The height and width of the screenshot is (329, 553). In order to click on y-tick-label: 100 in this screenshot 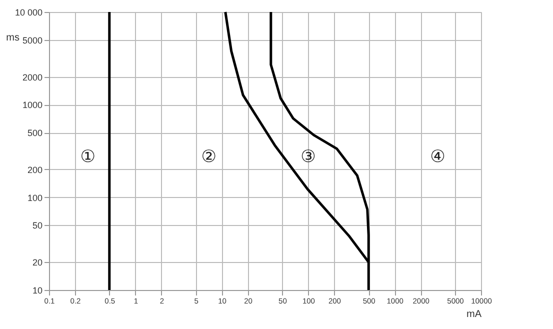, I will do `click(34, 197)`.